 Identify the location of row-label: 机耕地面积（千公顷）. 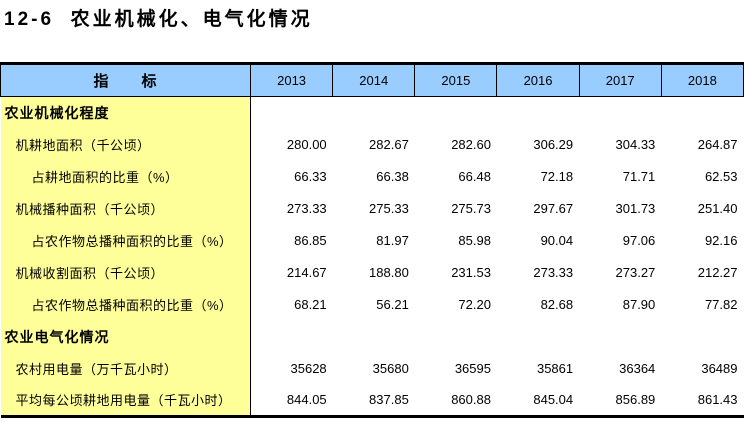
(125, 144).